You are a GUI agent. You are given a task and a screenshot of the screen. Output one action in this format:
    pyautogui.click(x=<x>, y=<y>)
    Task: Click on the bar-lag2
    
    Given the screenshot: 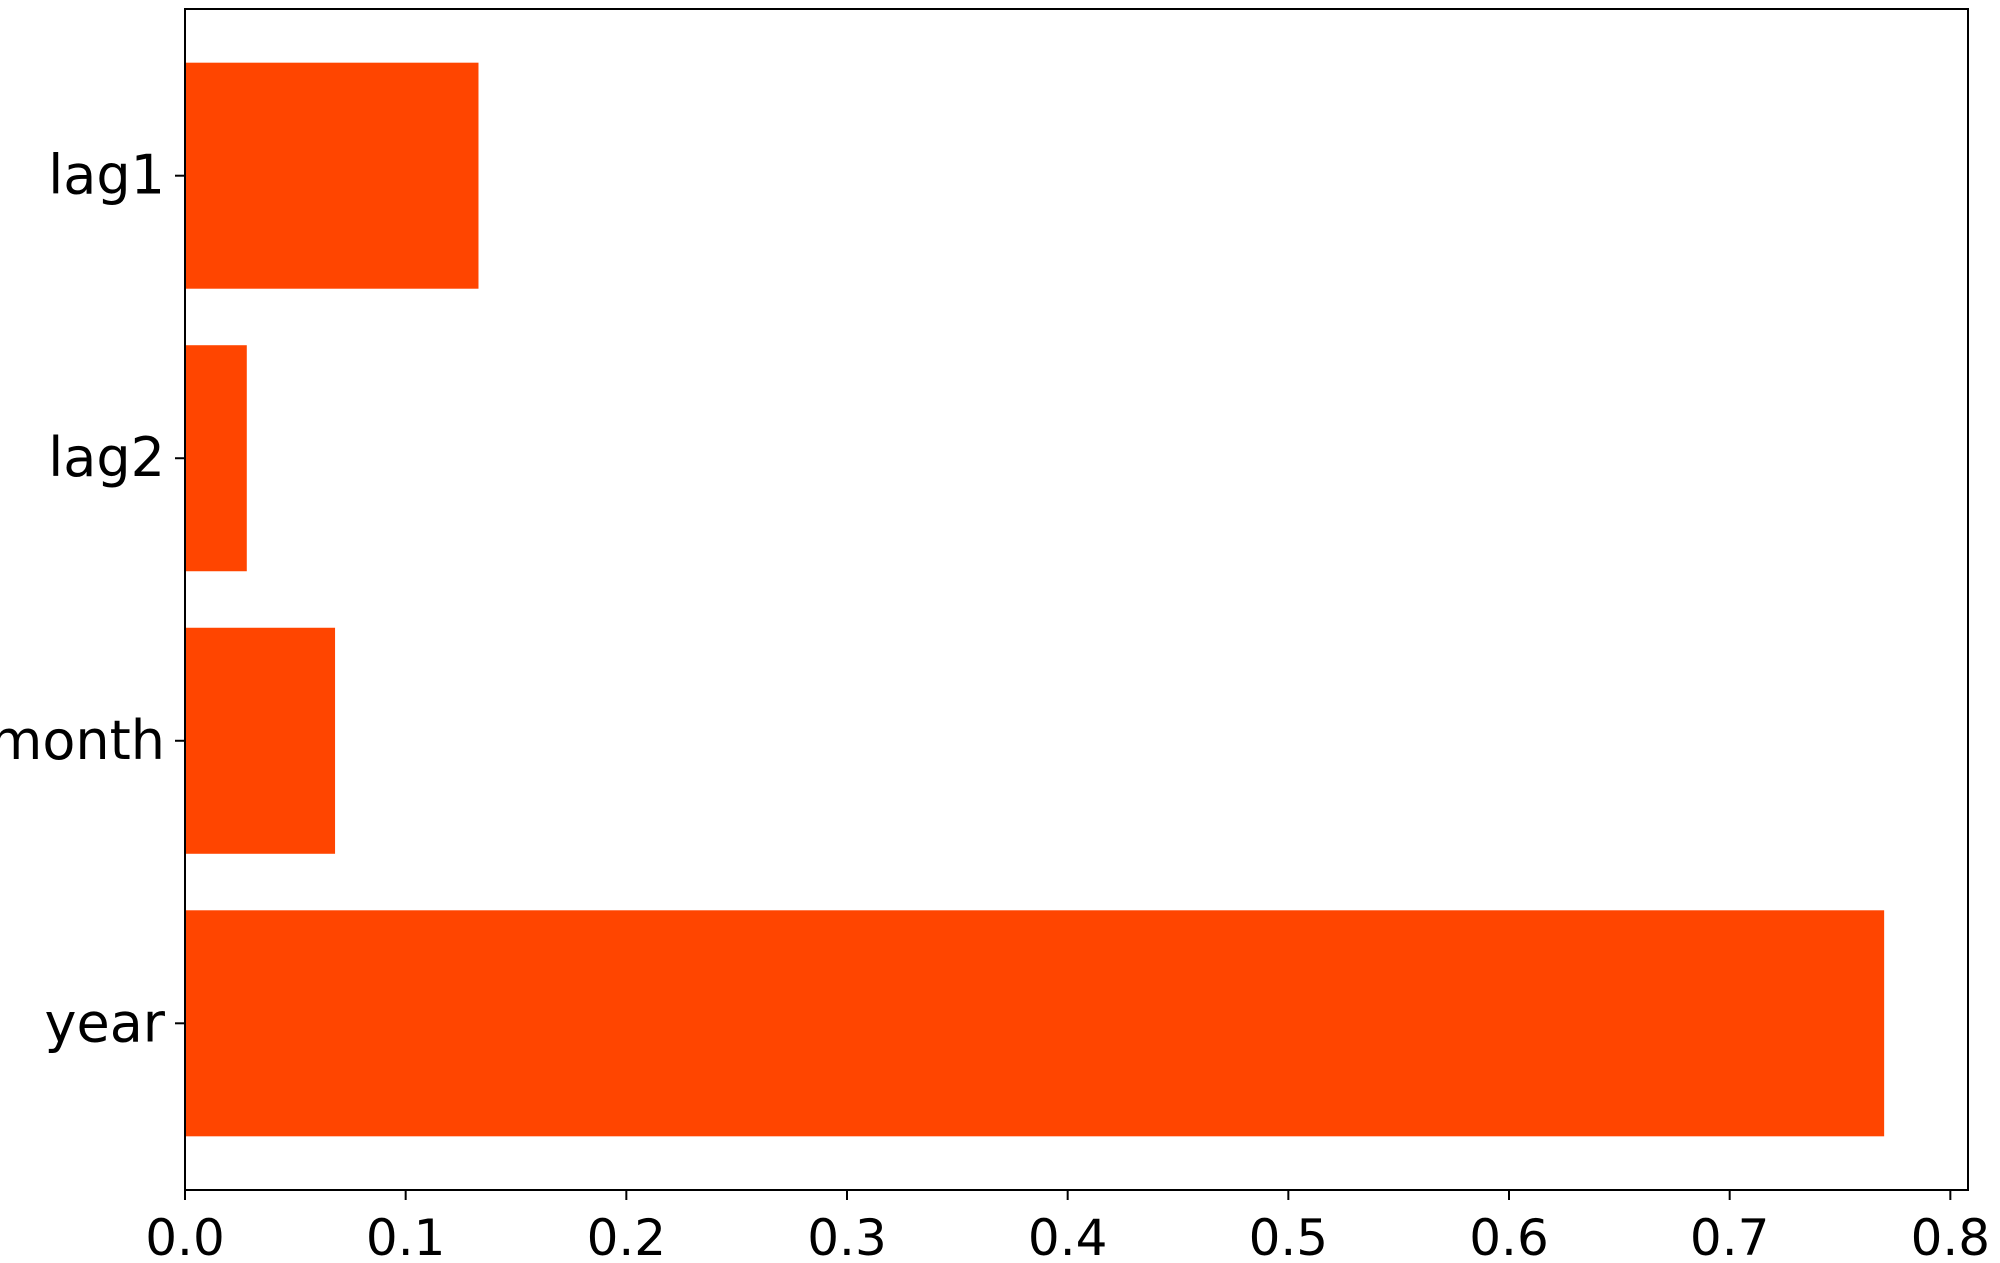 What is the action you would take?
    pyautogui.click(x=216, y=458)
    